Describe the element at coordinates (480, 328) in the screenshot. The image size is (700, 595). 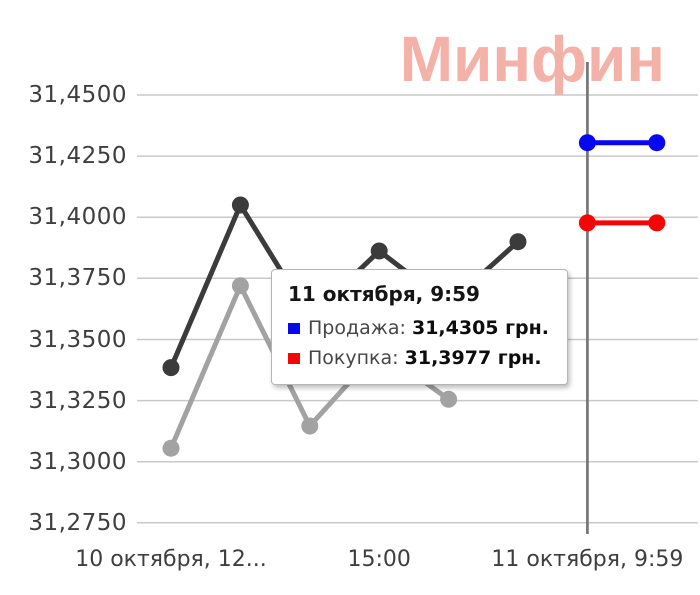
I see `sell-value: 31,4305 грн.` at that location.